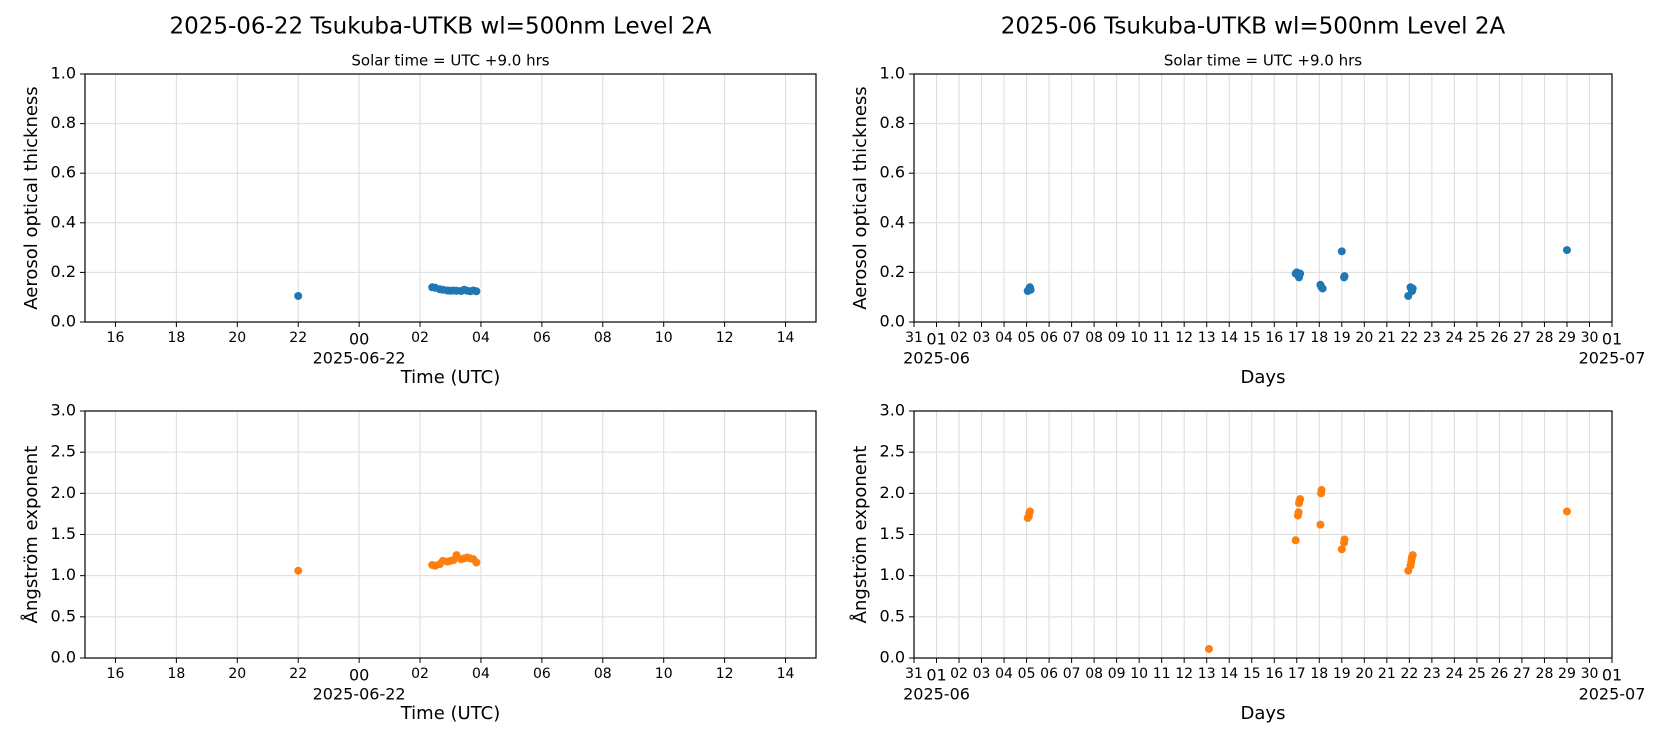  What do you see at coordinates (1117, 674) in the screenshot?
I see `x-tick-label: 09` at bounding box center [1117, 674].